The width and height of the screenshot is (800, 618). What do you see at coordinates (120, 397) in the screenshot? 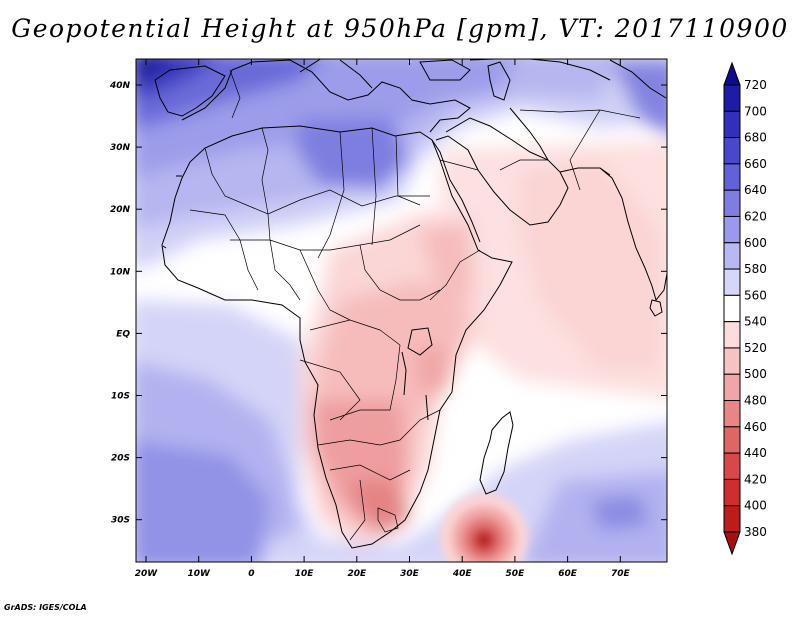
I see `lat-tick-label: 10S` at bounding box center [120, 397].